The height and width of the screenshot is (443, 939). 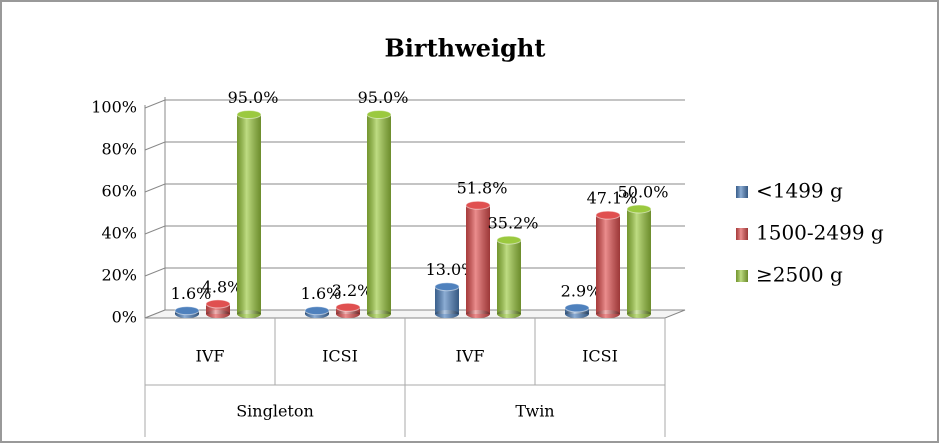 I want to click on y-tick-label: 80%, so click(x=119, y=149).